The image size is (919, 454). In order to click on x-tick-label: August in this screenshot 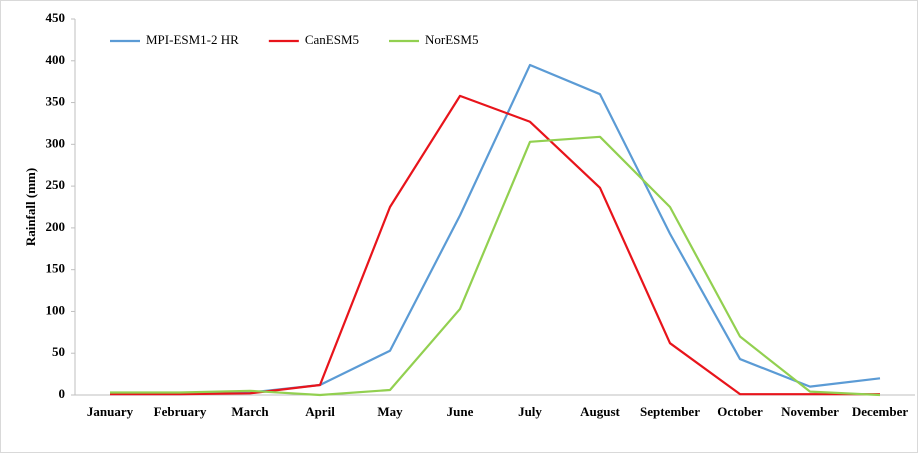, I will do `click(600, 411)`.